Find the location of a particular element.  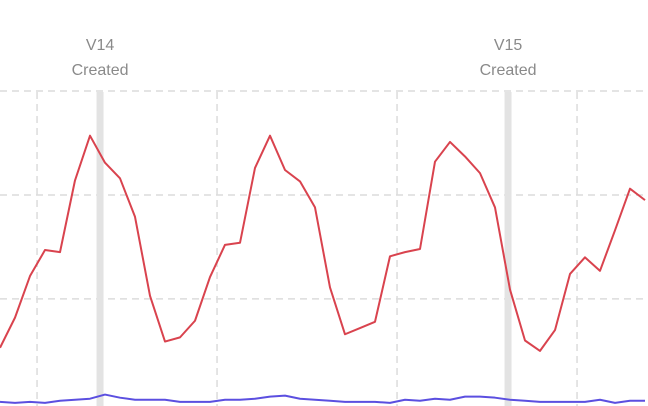

annotation-label: V15 is located at coordinates (508, 45).